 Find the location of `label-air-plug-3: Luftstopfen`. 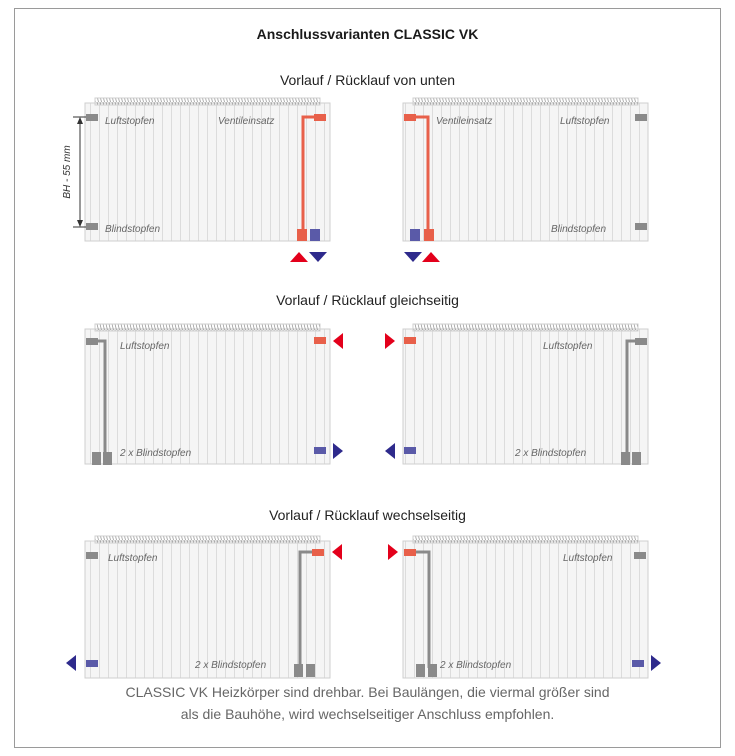

label-air-plug-3: Luftstopfen is located at coordinates (145, 346).